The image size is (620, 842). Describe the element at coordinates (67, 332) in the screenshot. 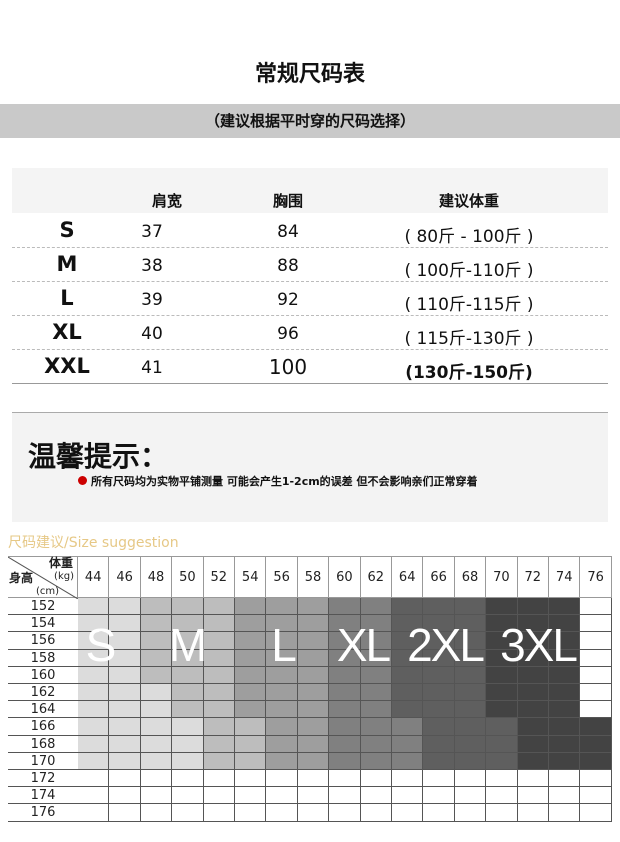

I see `size-cell: XL` at that location.